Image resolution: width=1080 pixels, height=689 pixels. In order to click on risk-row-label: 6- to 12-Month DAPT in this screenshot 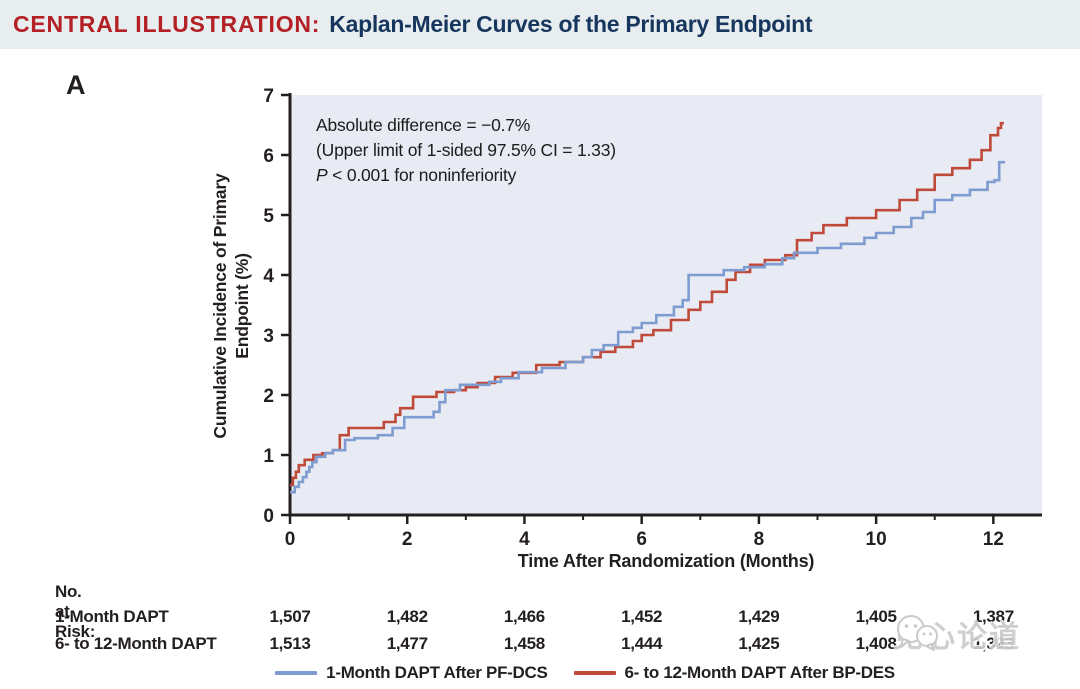, I will do `click(136, 643)`.